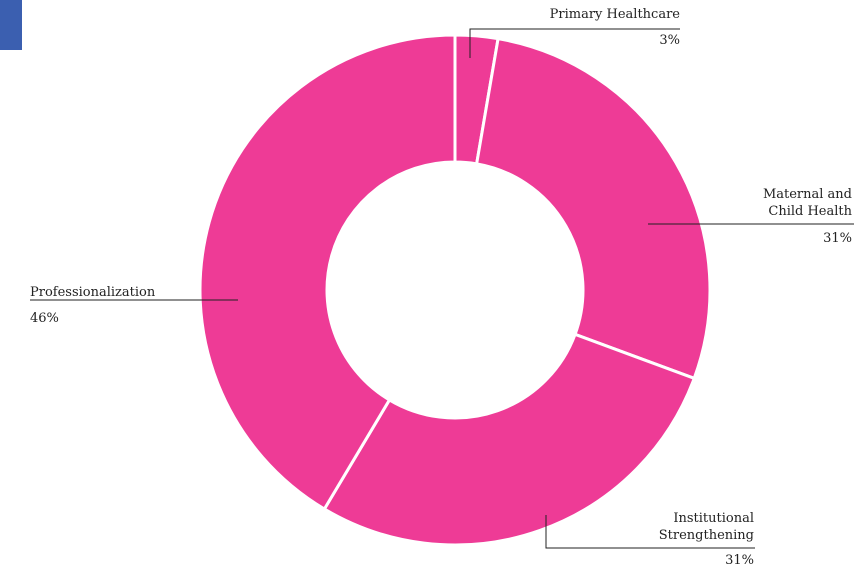 The image size is (854, 572). Describe the element at coordinates (669, 40) in the screenshot. I see `value-label: 3%` at that location.